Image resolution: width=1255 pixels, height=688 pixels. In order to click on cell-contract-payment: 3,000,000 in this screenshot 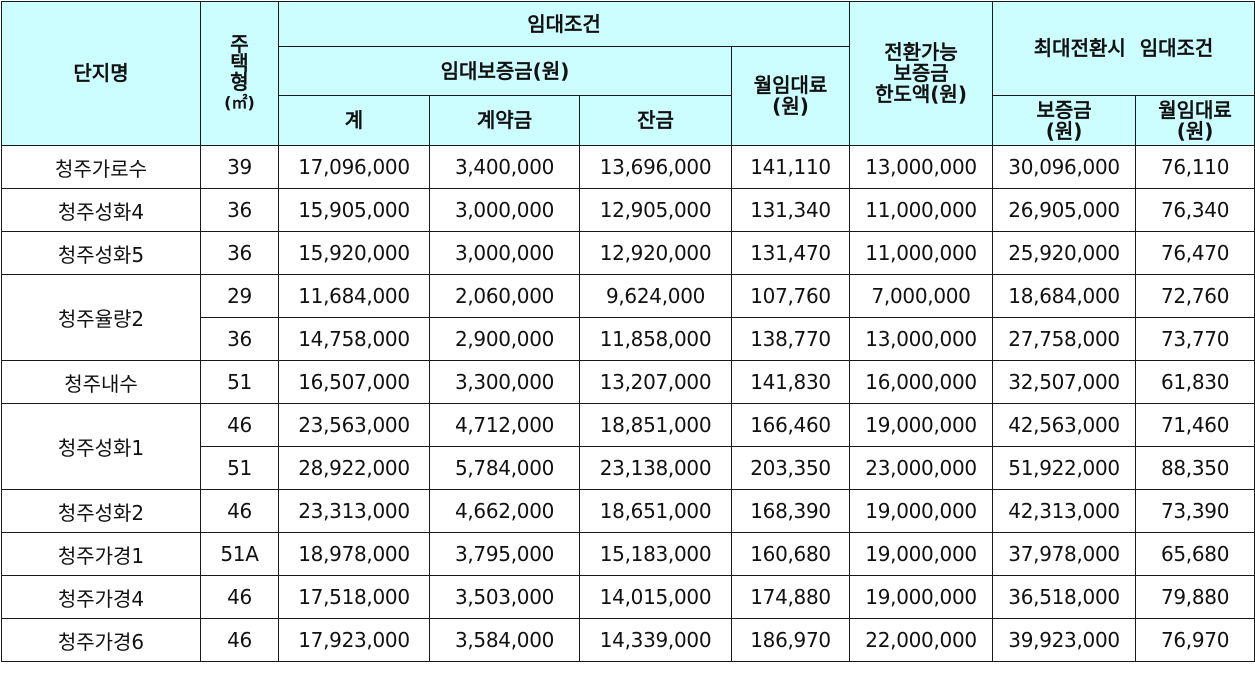, I will do `click(504, 210)`.